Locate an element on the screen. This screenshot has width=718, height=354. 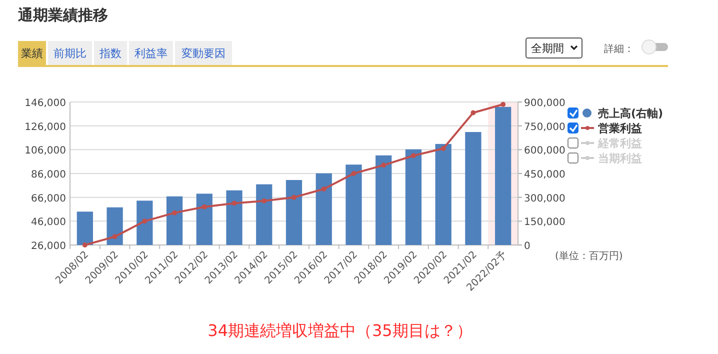
legend-label: 売上高(右軸) is located at coordinates (631, 113).